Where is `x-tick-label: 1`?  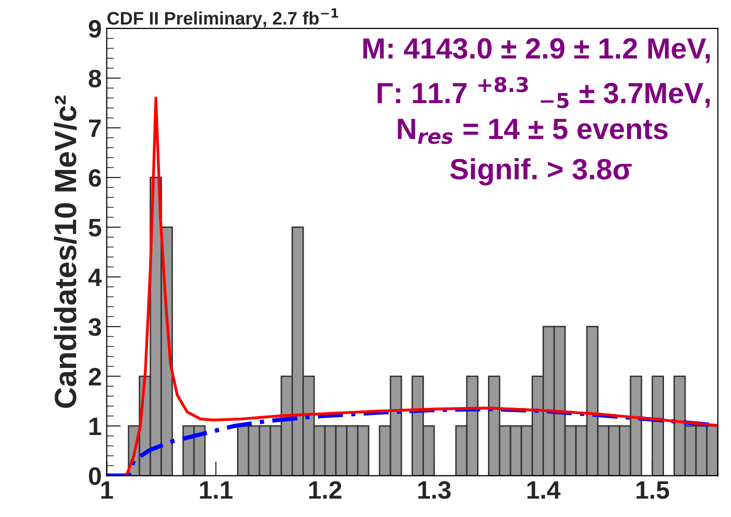 x-tick-label: 1 is located at coordinates (107, 490).